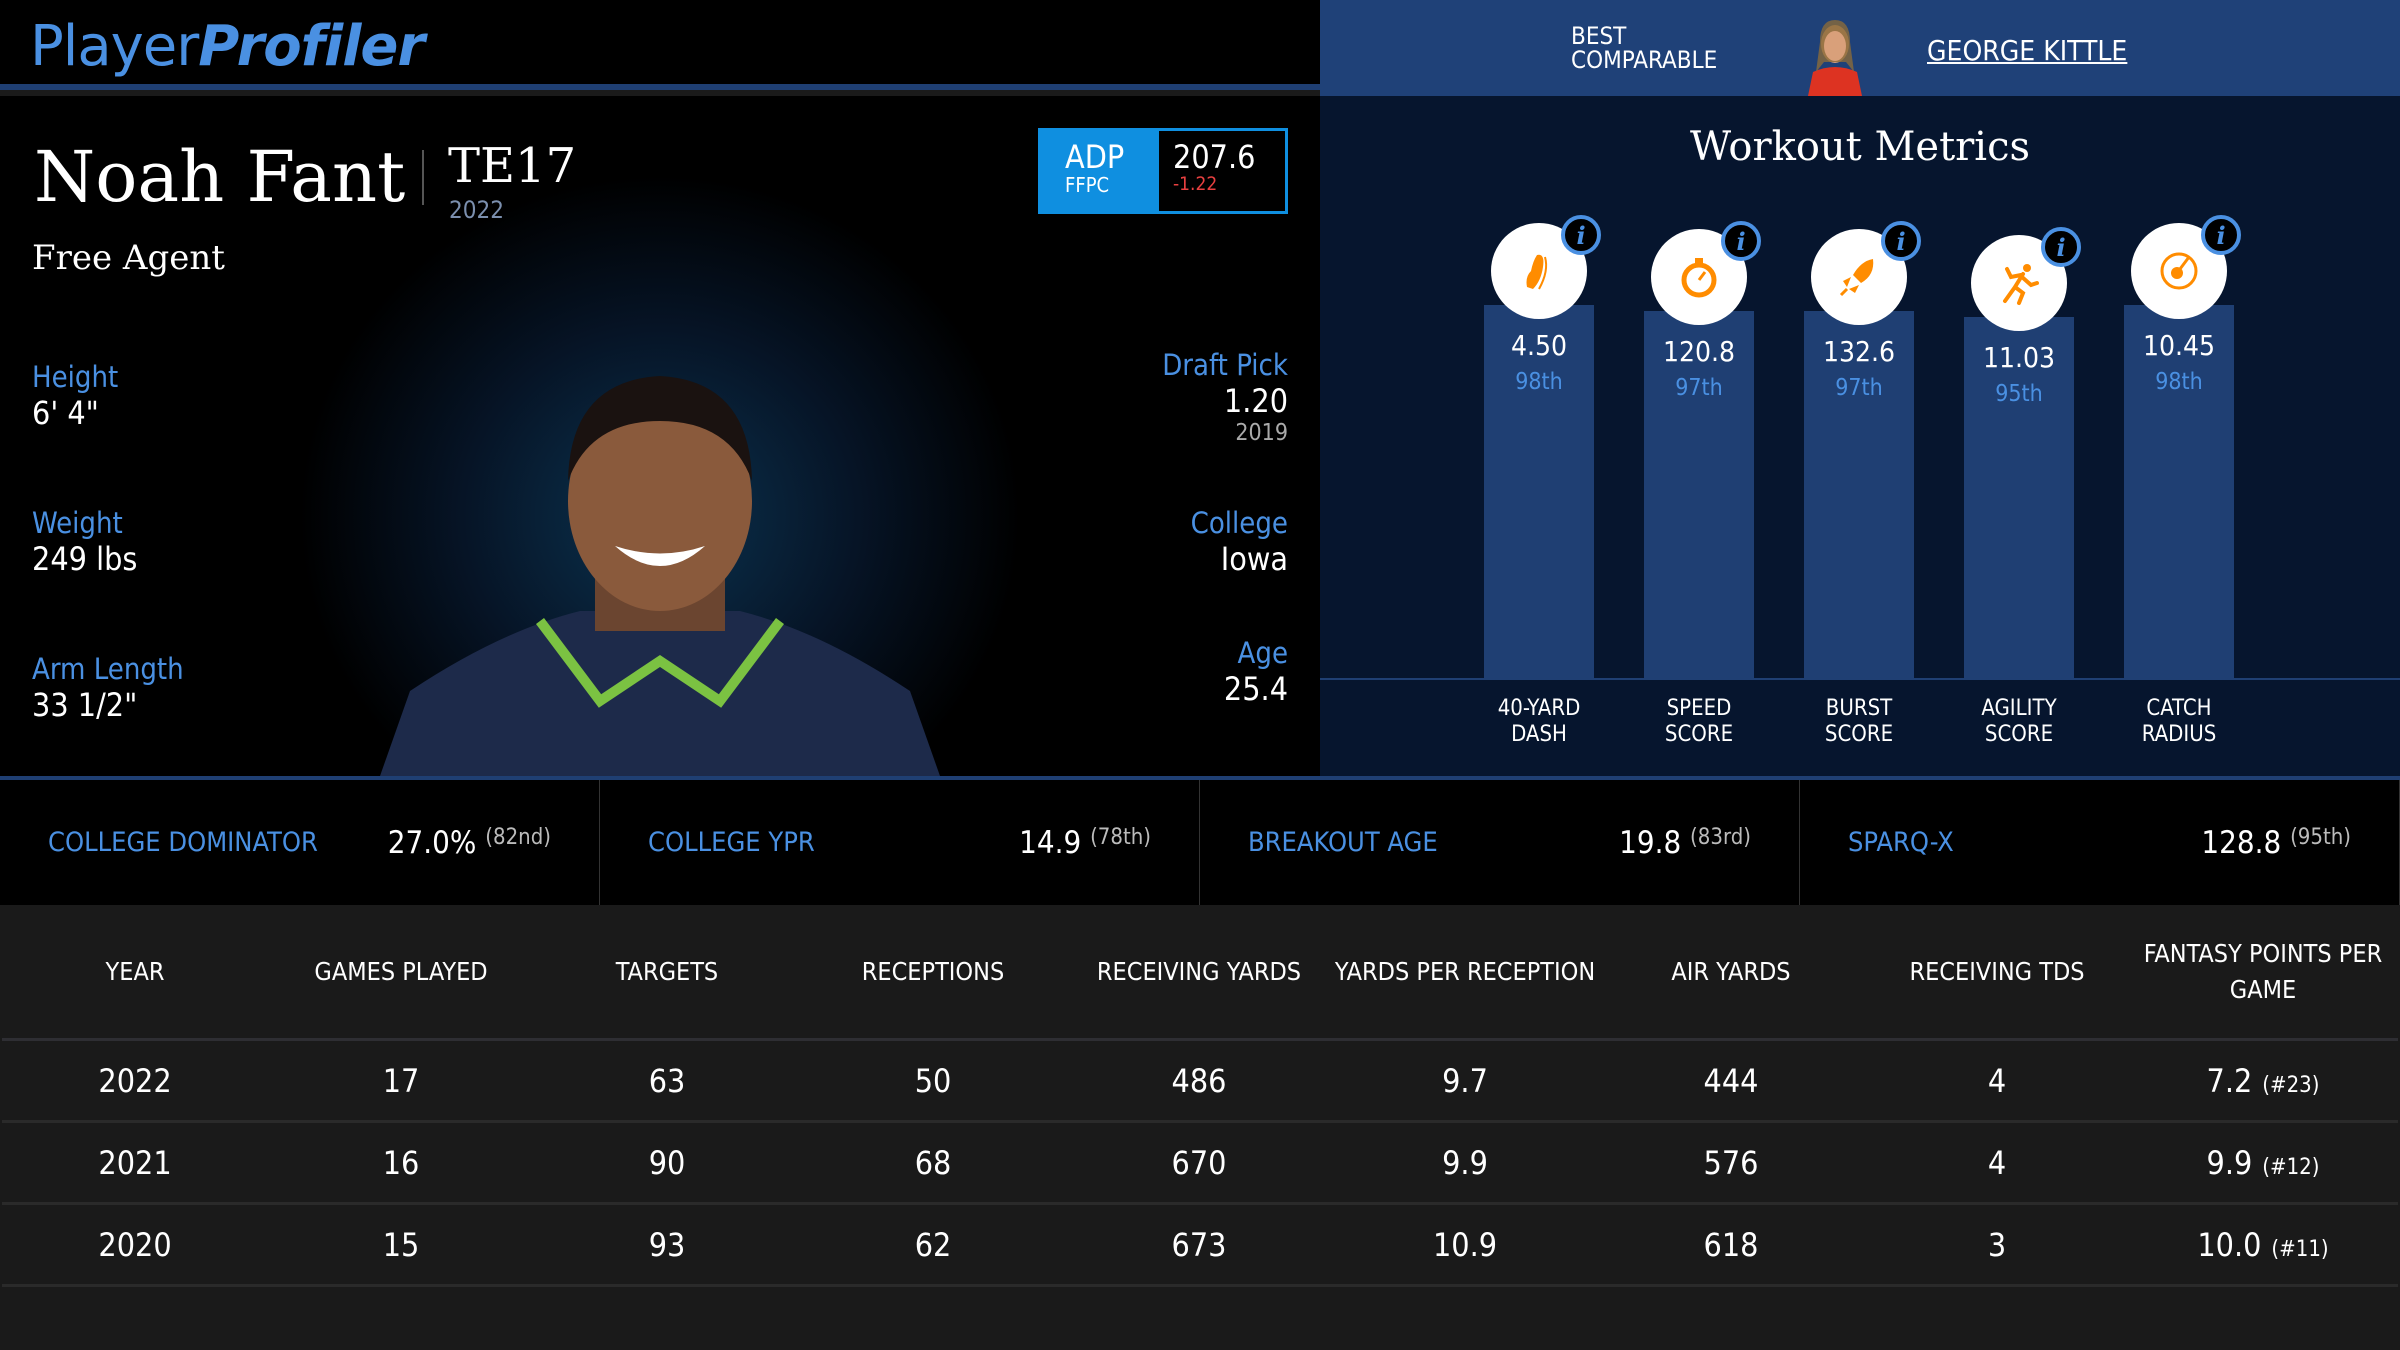 This screenshot has height=1350, width=2400. Describe the element at coordinates (75, 377) in the screenshot. I see `height-label: Height` at that location.